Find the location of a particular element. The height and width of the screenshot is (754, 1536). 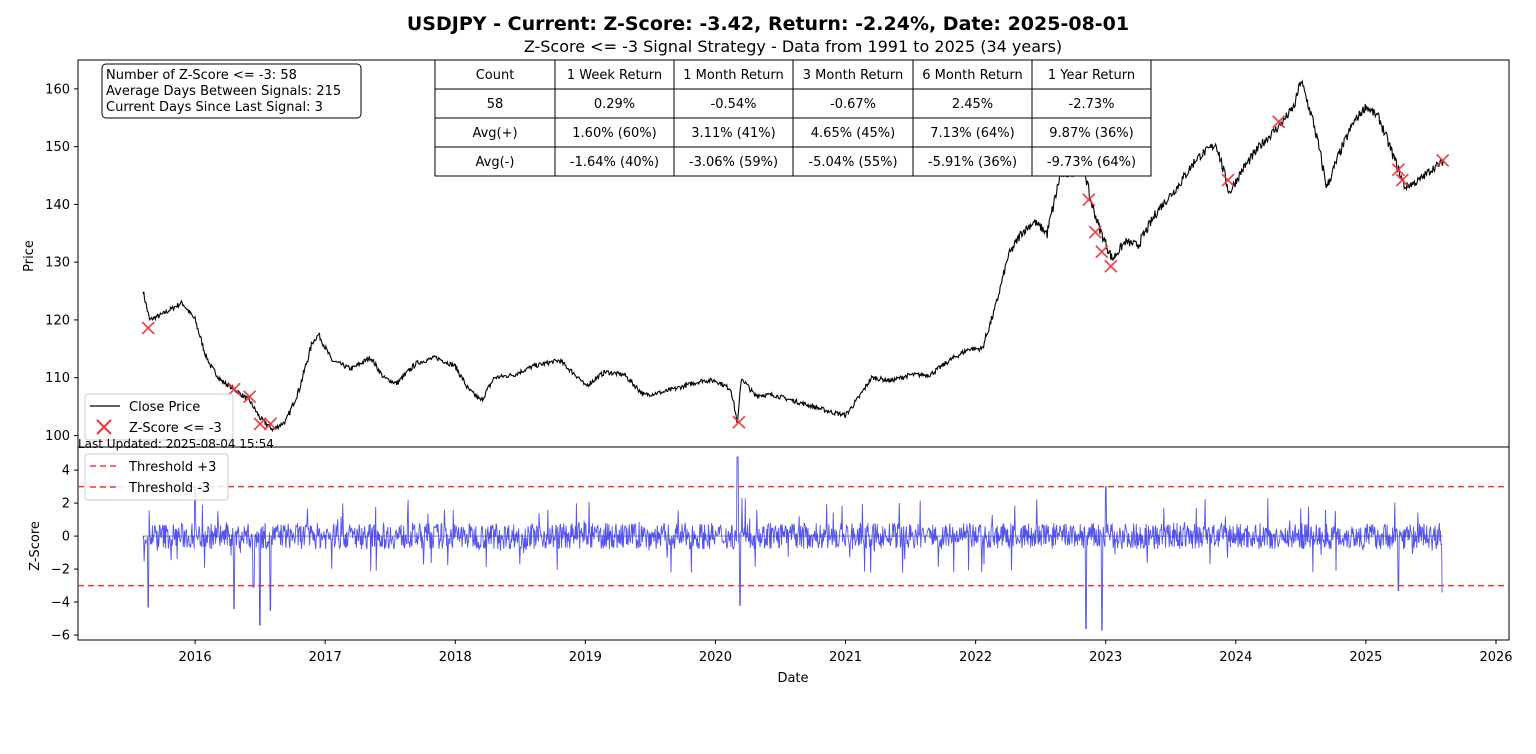

table-cell: -2.73% is located at coordinates (1092, 104).